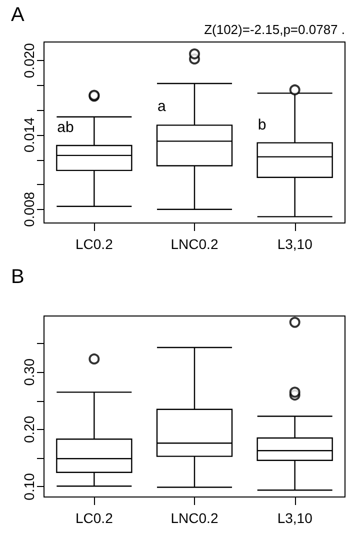  Describe the element at coordinates (29, 60) in the screenshot. I see `y-tick-label: 0.020` at that location.